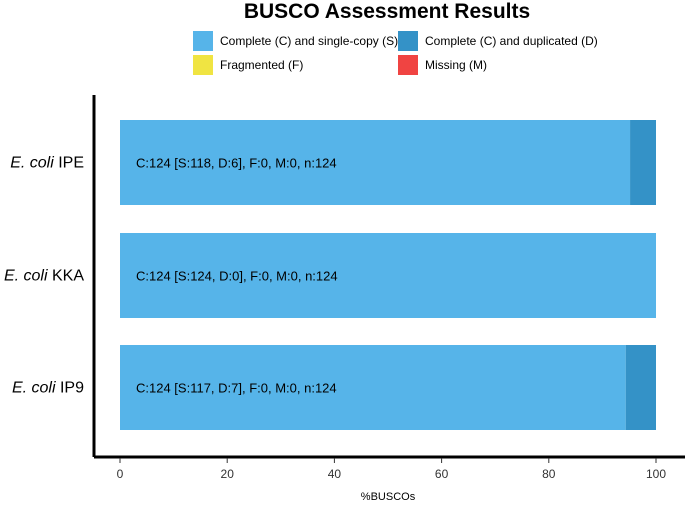 This screenshot has width=685, height=507. I want to click on legend-label-missing-m: Missing (M), so click(456, 65).